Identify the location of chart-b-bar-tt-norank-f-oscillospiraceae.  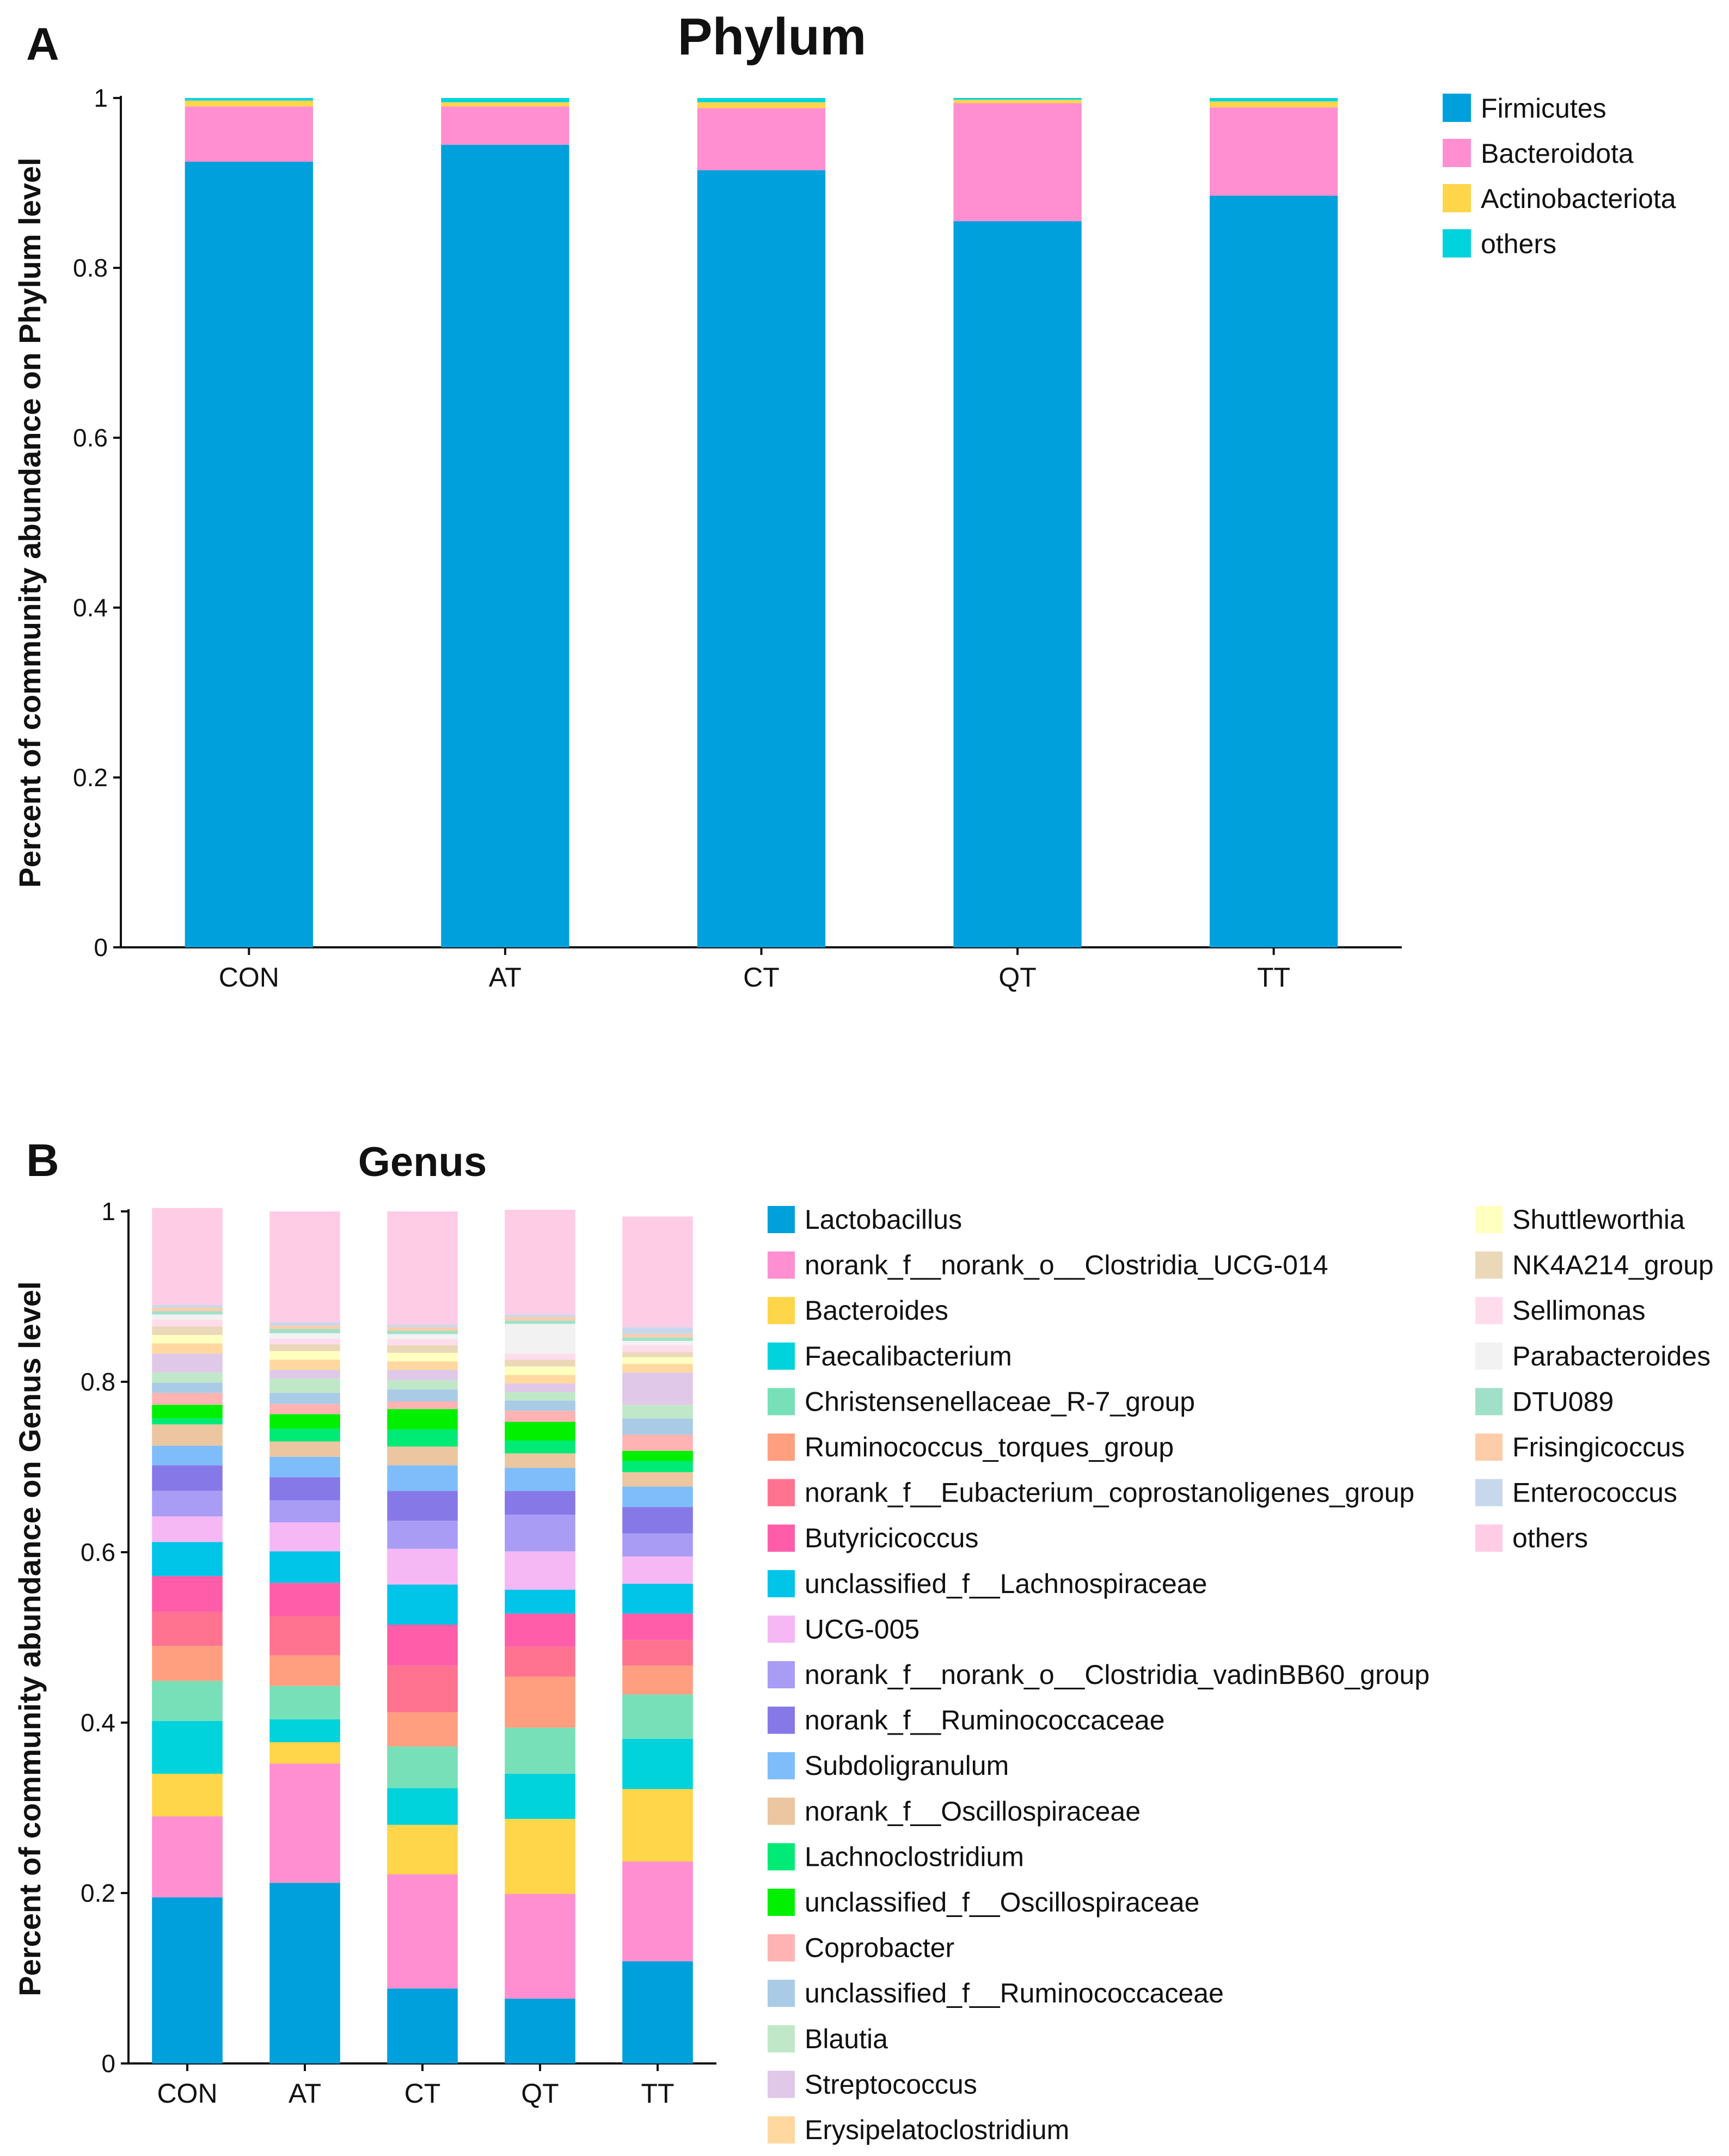
(658, 1479).